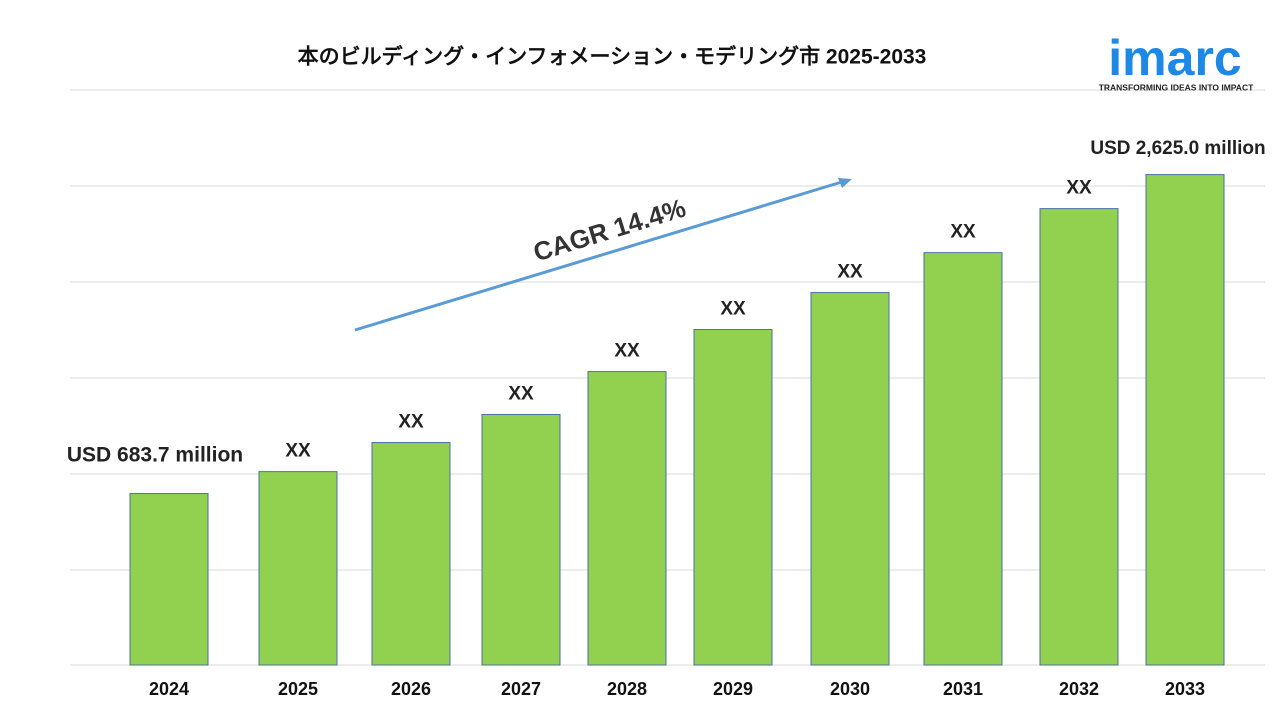  I want to click on x-tick-label: 2029, so click(733, 689).